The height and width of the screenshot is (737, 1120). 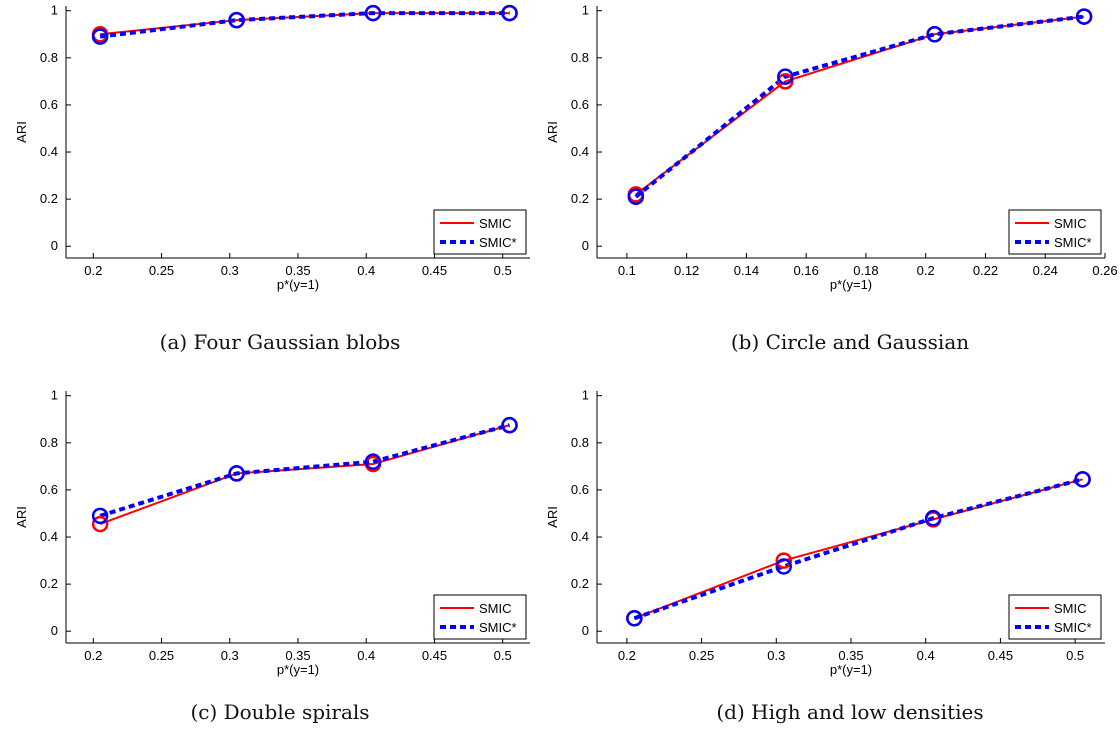 I want to click on x-tick-label: 0.24, so click(x=1045, y=270).